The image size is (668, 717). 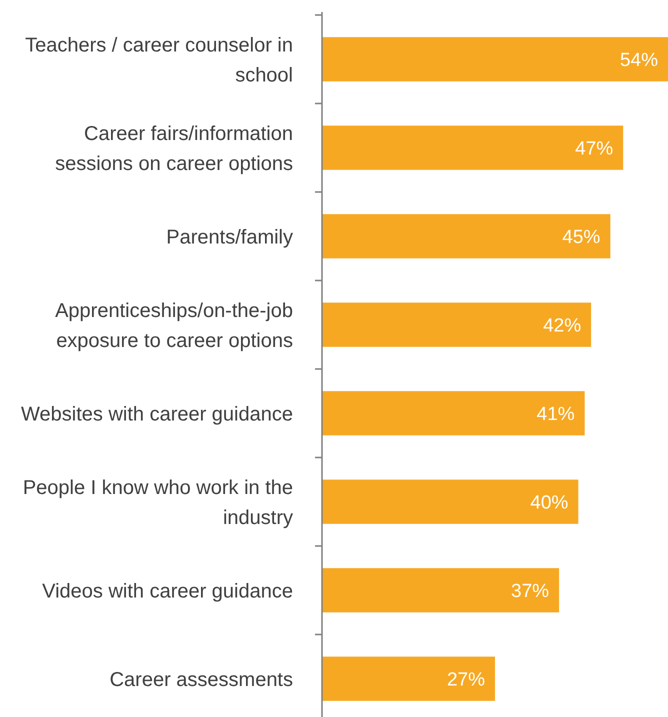 What do you see at coordinates (549, 503) in the screenshot?
I see `data-label: 40%` at bounding box center [549, 503].